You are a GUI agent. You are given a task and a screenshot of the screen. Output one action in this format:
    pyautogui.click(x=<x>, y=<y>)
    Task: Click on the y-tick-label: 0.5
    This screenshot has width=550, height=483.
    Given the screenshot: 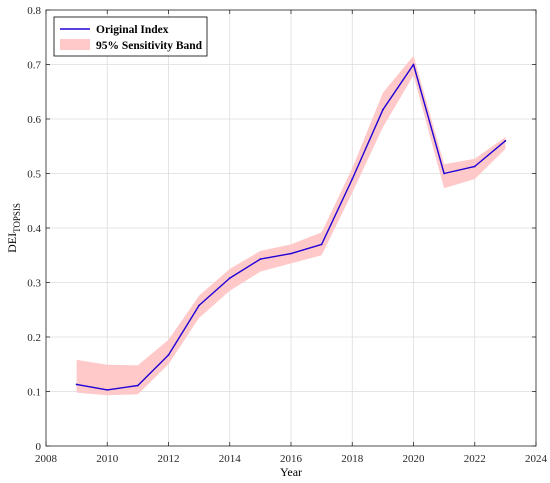 What is the action you would take?
    pyautogui.click(x=34, y=175)
    